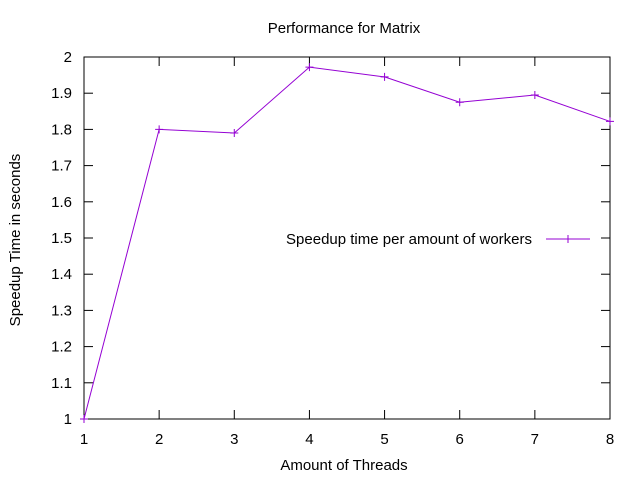 This screenshot has width=640, height=480. I want to click on y-tick-label: 1.9, so click(61, 93).